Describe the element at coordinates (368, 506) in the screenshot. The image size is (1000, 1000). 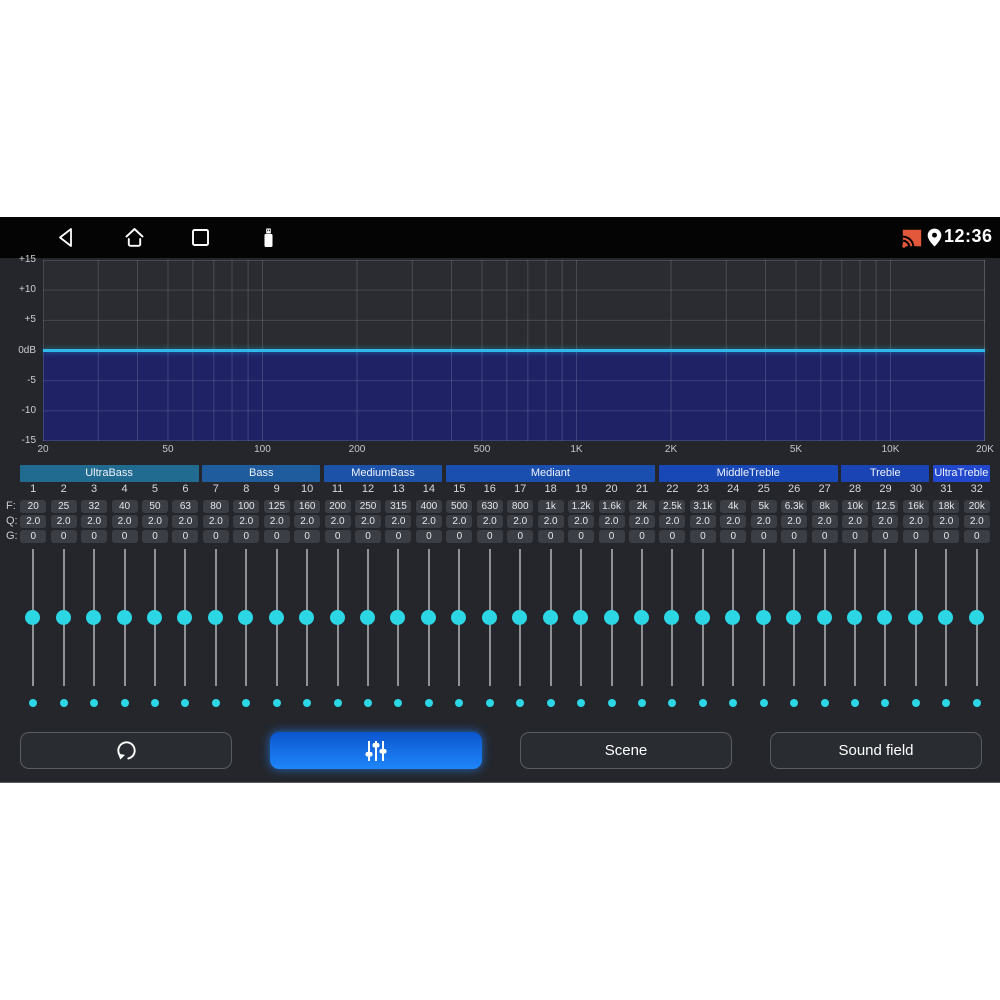
I see `freq-value-chip: 250` at that location.